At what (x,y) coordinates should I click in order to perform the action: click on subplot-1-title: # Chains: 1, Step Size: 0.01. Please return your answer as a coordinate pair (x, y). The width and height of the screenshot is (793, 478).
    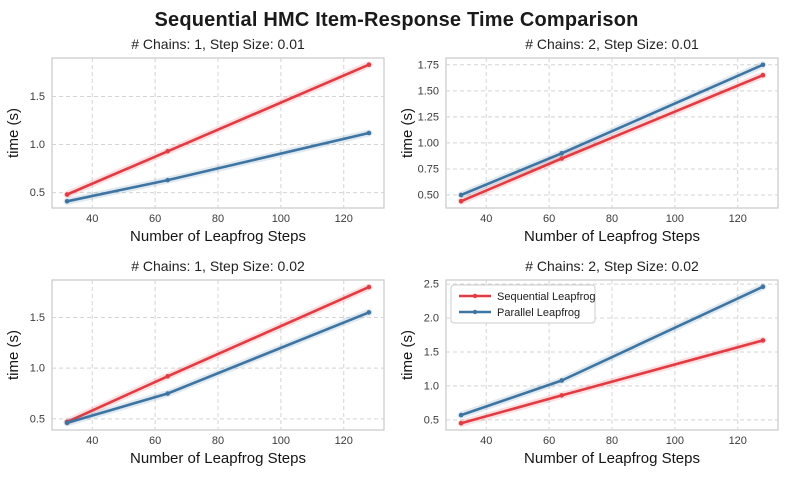
    Looking at the image, I should click on (218, 44).